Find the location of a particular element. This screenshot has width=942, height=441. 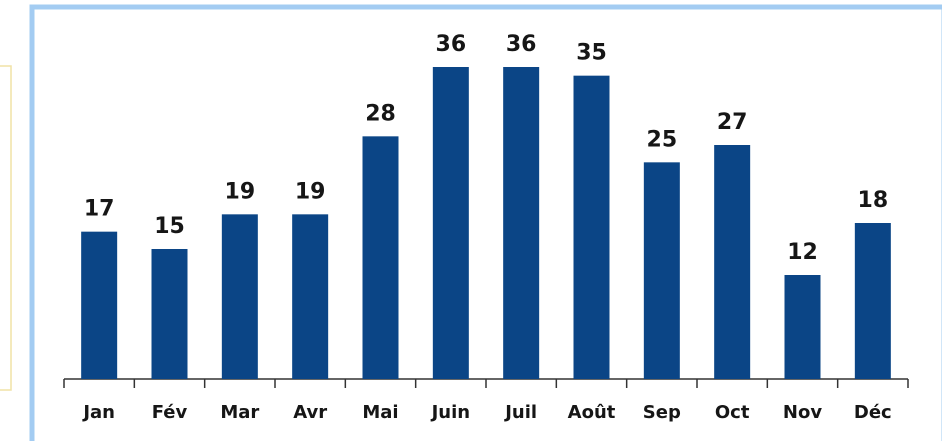

data-label: 12 is located at coordinates (802, 252).